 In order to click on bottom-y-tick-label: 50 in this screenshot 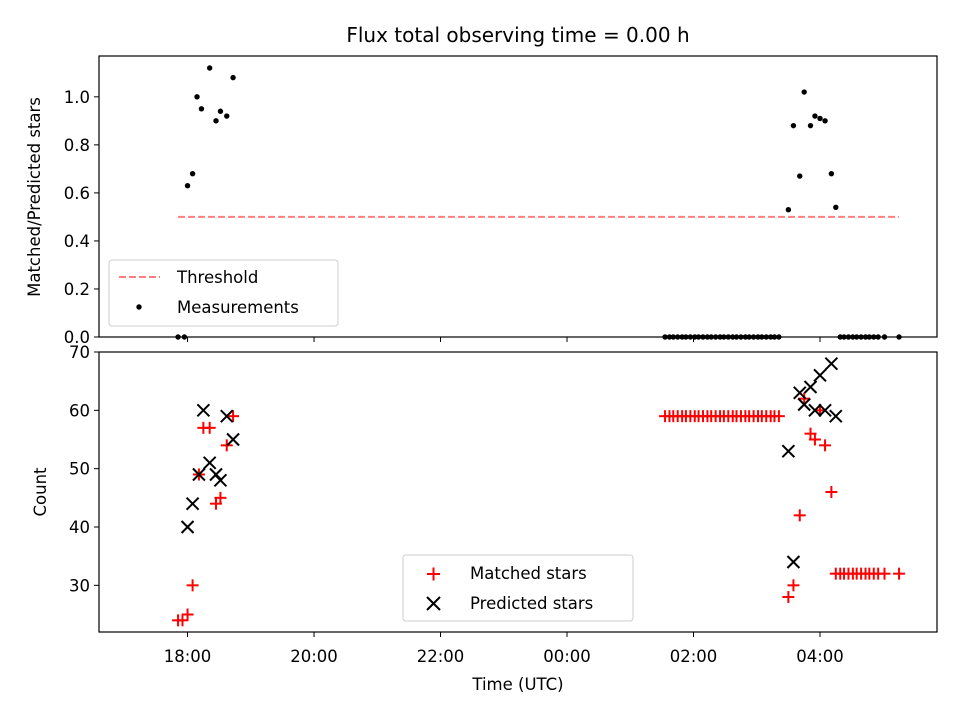, I will do `click(79, 469)`.